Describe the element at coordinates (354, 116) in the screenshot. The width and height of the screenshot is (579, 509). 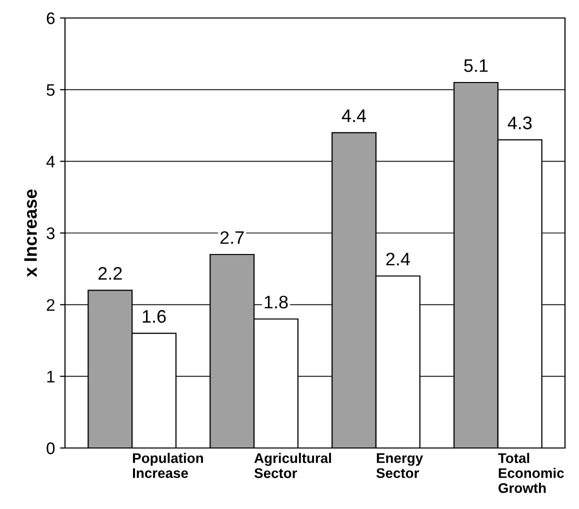
I see `data-label: 4.4` at that location.